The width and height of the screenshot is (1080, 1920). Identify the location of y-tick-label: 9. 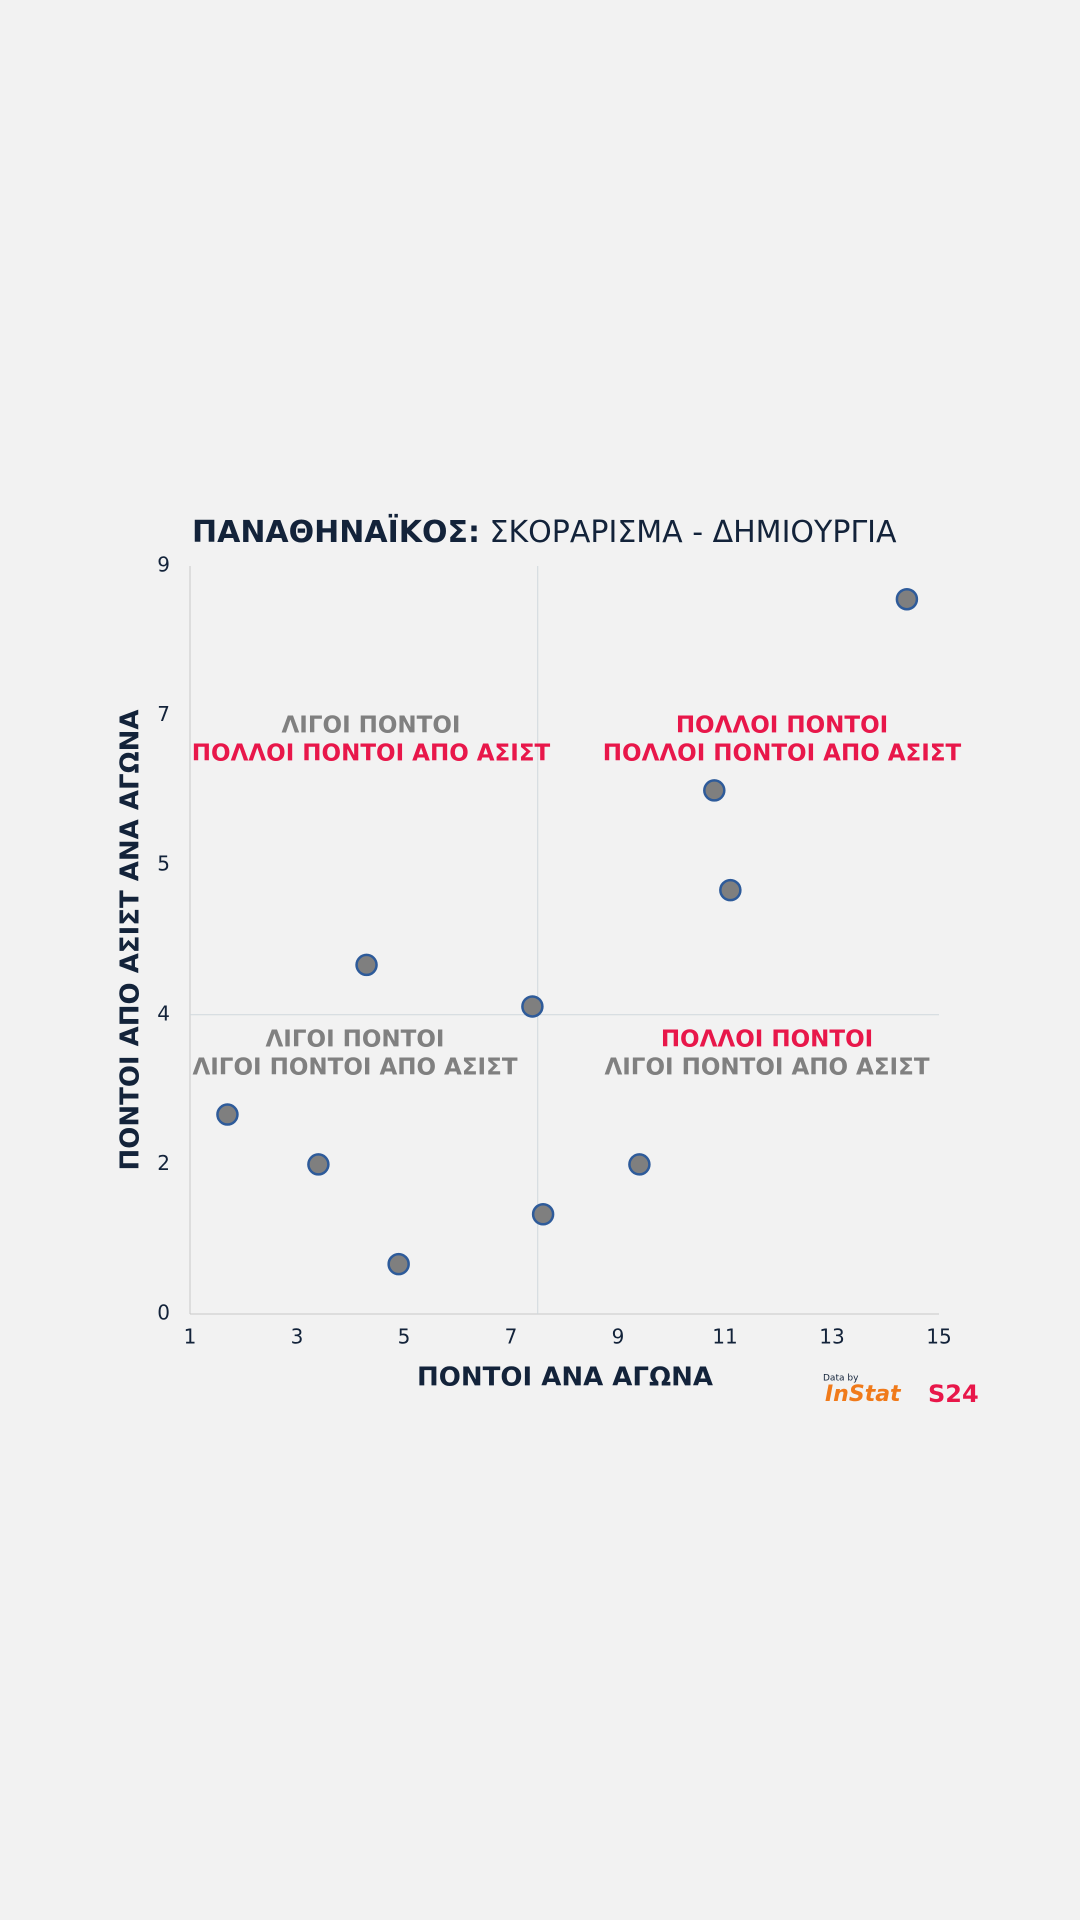
(163, 565).